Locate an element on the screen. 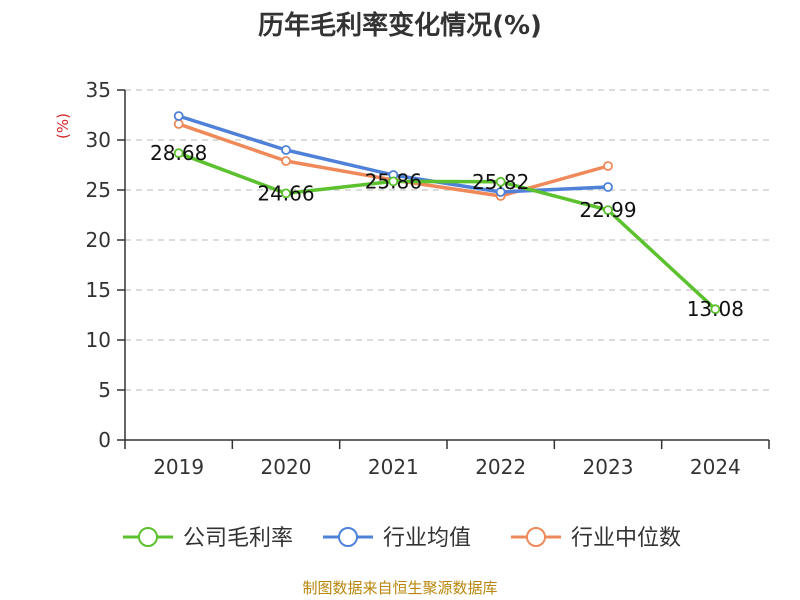 The height and width of the screenshot is (600, 800). legend-label: 行业中位数 is located at coordinates (626, 538).